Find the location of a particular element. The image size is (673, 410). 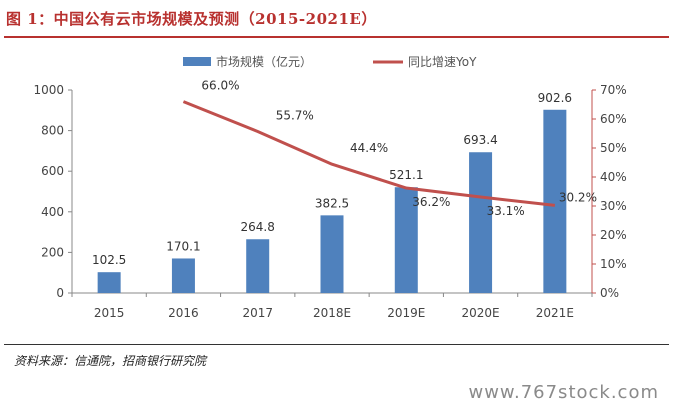

y-right-tick-label: 50% is located at coordinates (613, 148).